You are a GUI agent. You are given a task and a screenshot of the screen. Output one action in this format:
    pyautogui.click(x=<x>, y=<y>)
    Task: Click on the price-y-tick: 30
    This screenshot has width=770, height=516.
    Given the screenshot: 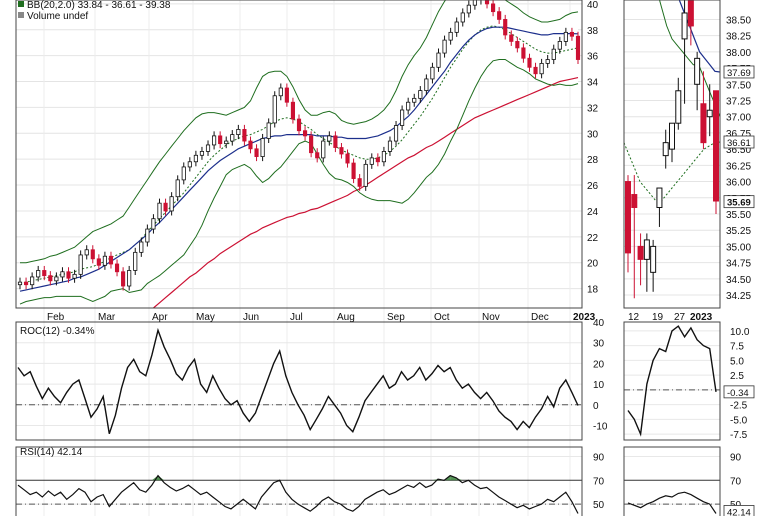 What is the action you would take?
    pyautogui.click(x=593, y=134)
    